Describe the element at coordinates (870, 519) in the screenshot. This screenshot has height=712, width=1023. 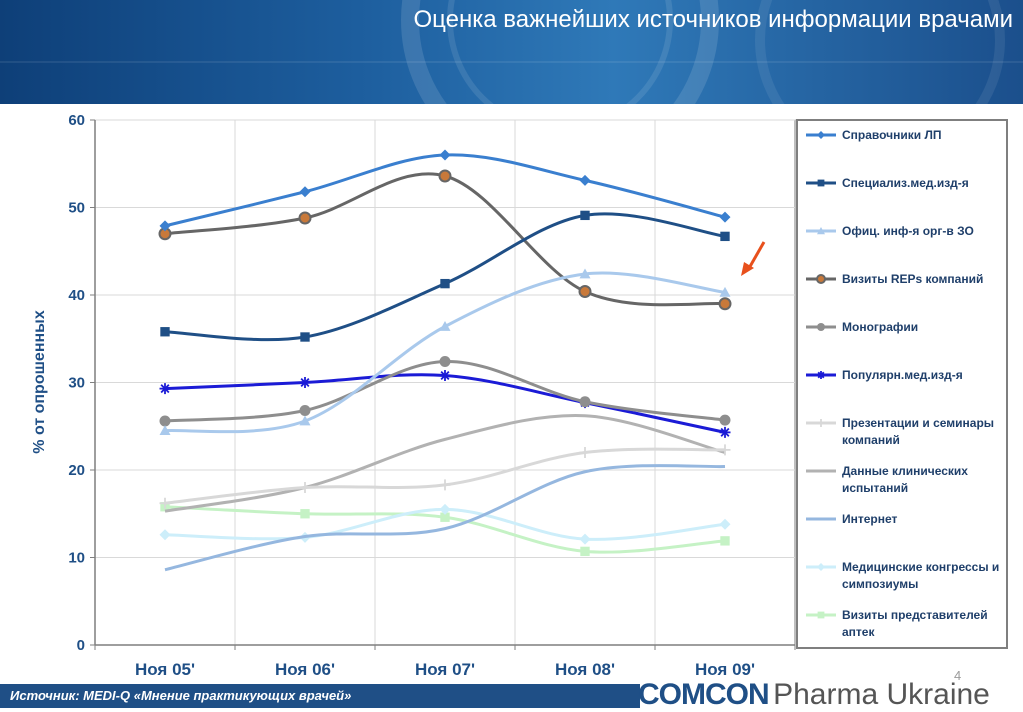
I see `legend-label: Интернет` at that location.